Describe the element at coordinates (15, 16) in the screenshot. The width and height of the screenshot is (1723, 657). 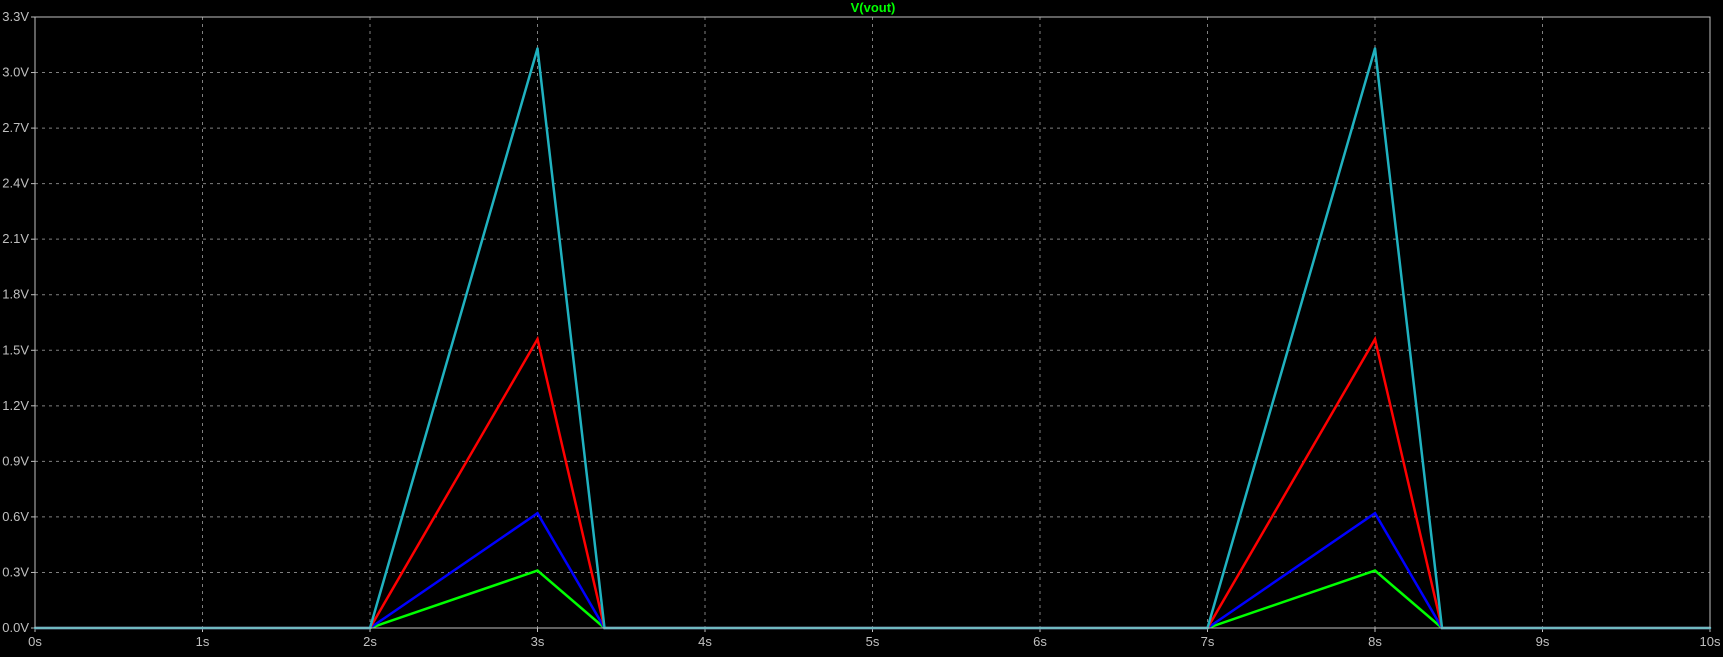
I see `y-tick-label: 3.3V` at that location.